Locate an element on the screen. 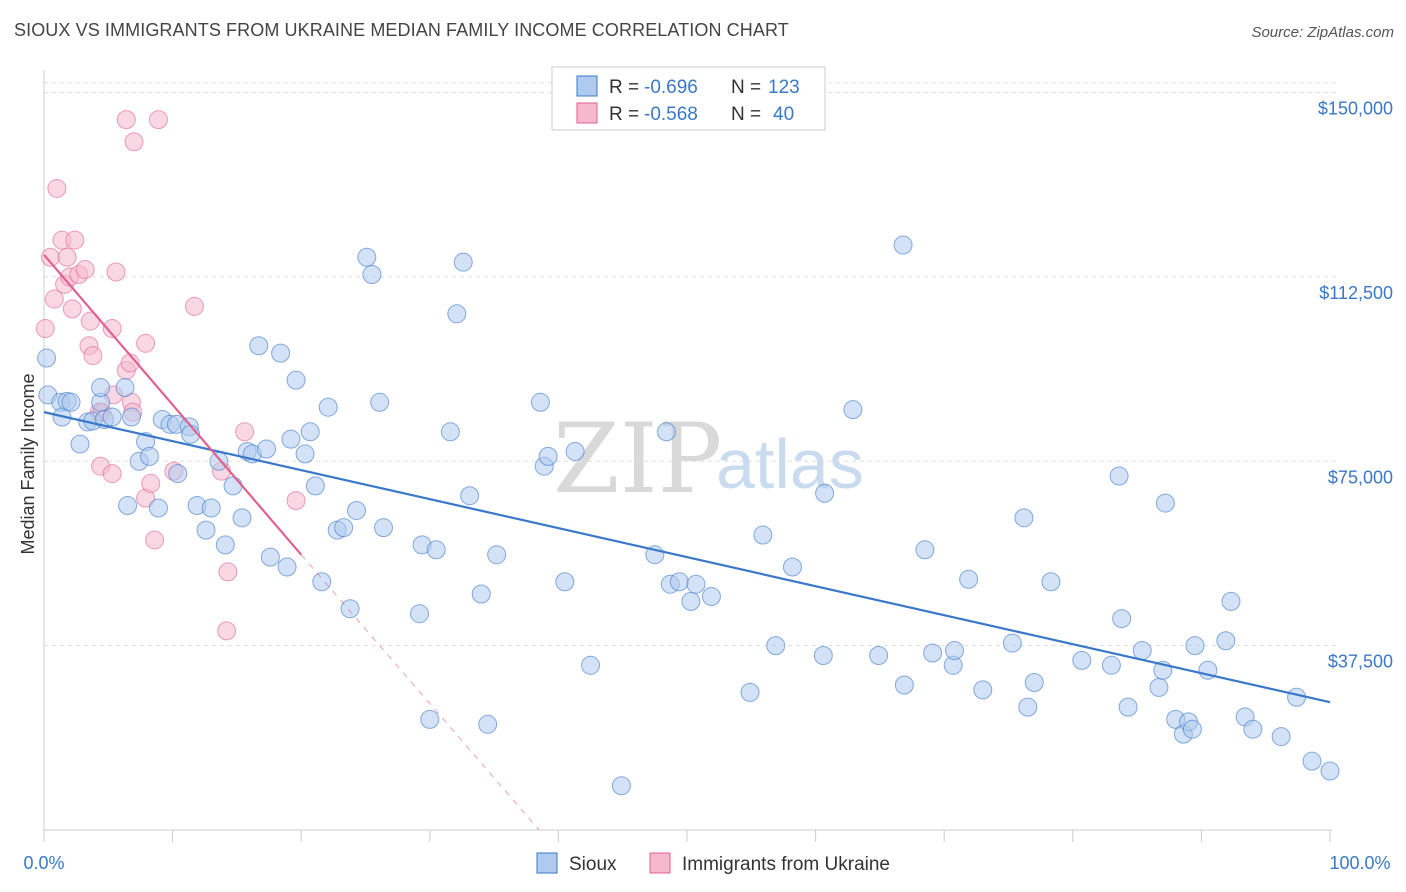  watermark: ZIP atlas is located at coordinates (708, 459).